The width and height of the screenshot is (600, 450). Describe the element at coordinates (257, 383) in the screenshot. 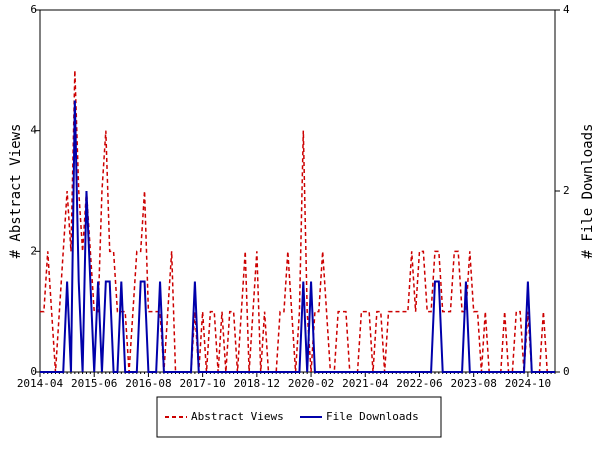

I see `x-tick-label: 2018-12` at that location.